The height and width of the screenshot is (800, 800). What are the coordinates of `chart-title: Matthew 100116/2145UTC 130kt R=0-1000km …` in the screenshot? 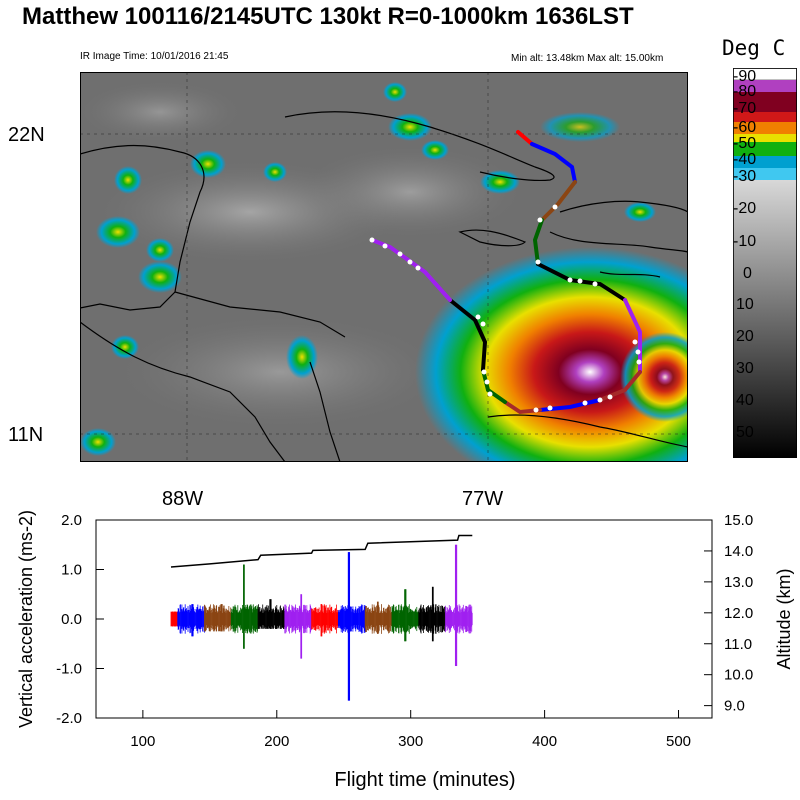 It's located at (328, 16).